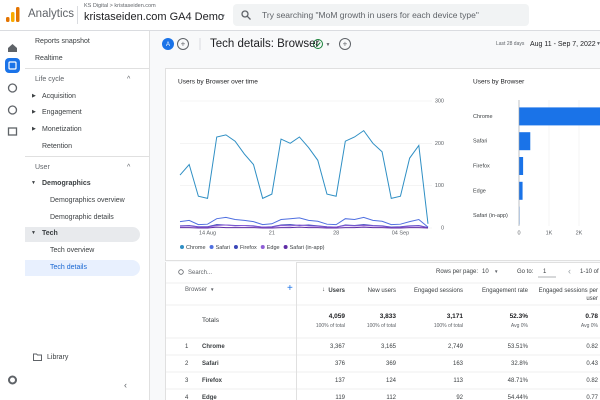 This screenshot has width=600, height=400. What do you see at coordinates (82, 234) in the screenshot?
I see `nav-highlight` at bounding box center [82, 234].